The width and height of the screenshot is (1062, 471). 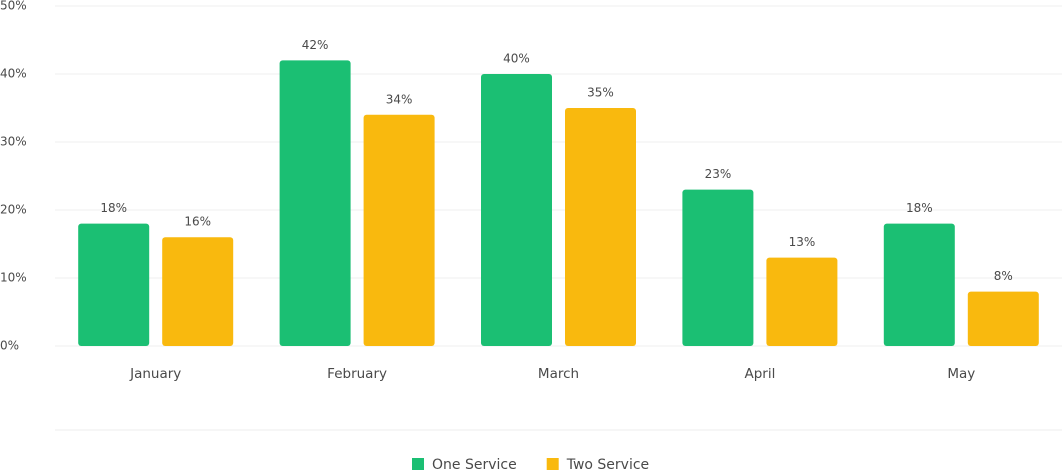 What do you see at coordinates (399, 99) in the screenshot?
I see `data-label: 34%` at bounding box center [399, 99].